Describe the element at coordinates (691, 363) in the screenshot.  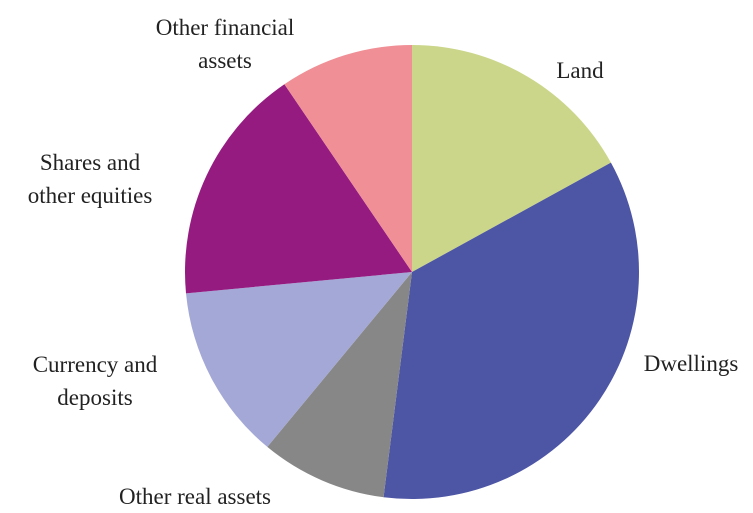
I see `slice-label: Dwellings` at that location.